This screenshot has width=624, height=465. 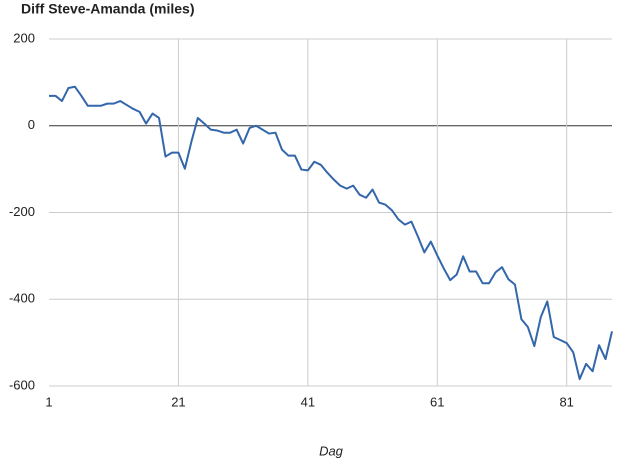 What do you see at coordinates (22, 211) in the screenshot?
I see `y-tick-label: -200` at bounding box center [22, 211].